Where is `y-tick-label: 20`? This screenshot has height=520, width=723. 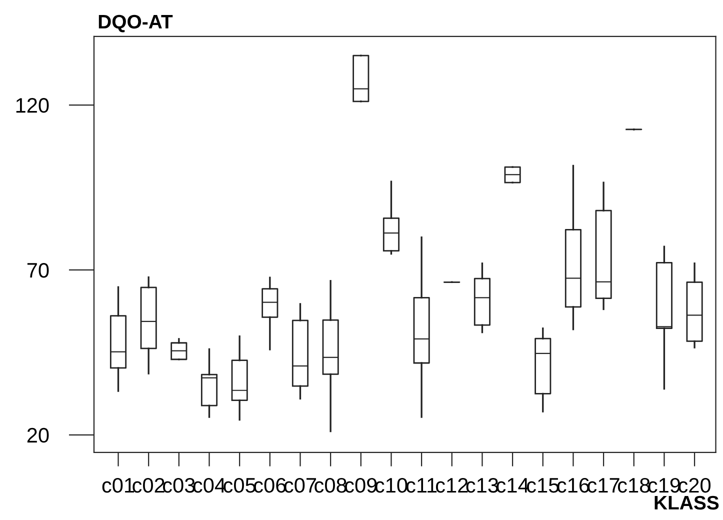
y-tick-label: 20 is located at coordinates (38, 435).